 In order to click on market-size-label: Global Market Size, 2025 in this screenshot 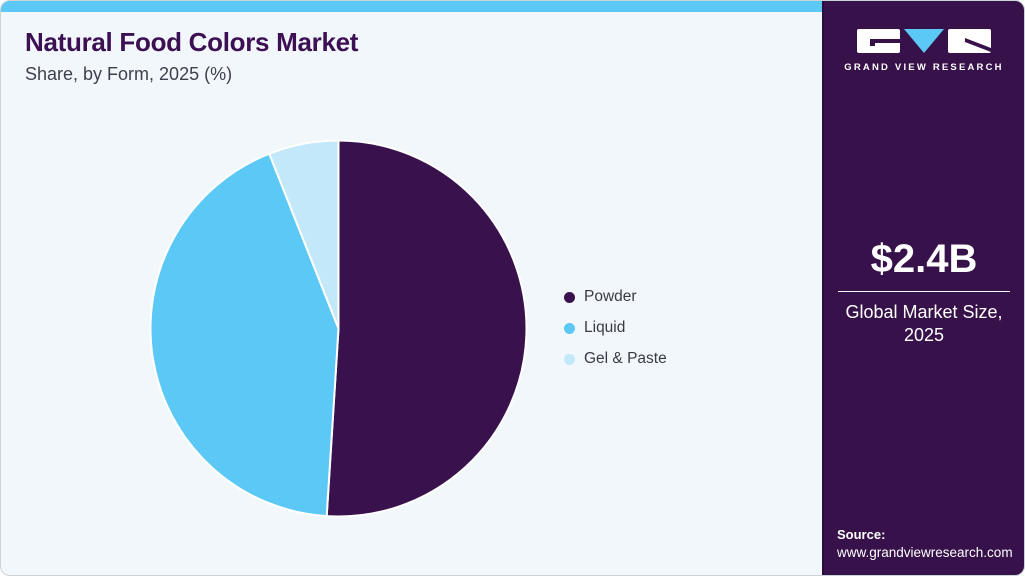, I will do `click(924, 323)`.